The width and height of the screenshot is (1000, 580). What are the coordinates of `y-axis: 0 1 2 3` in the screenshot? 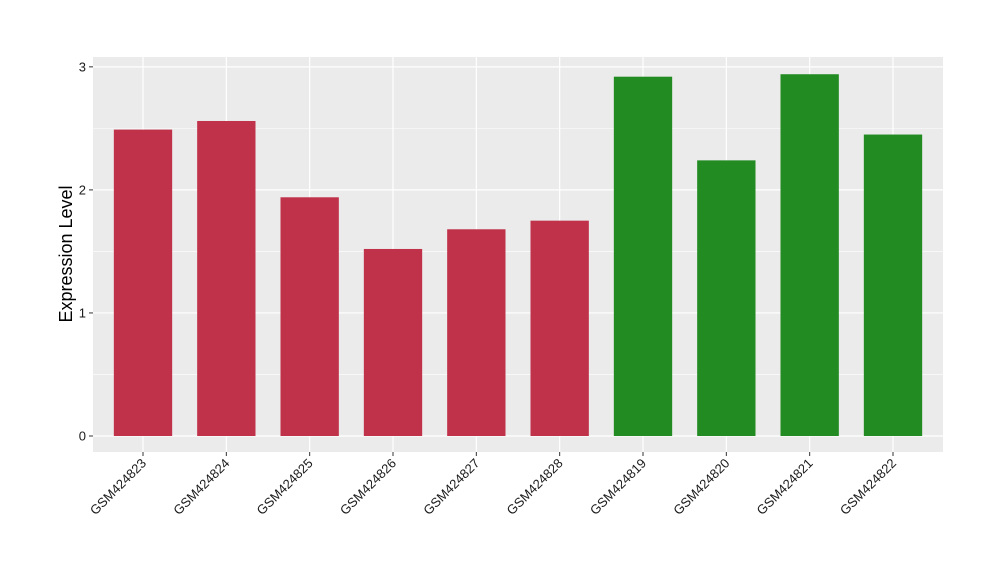 It's located at (86, 251).